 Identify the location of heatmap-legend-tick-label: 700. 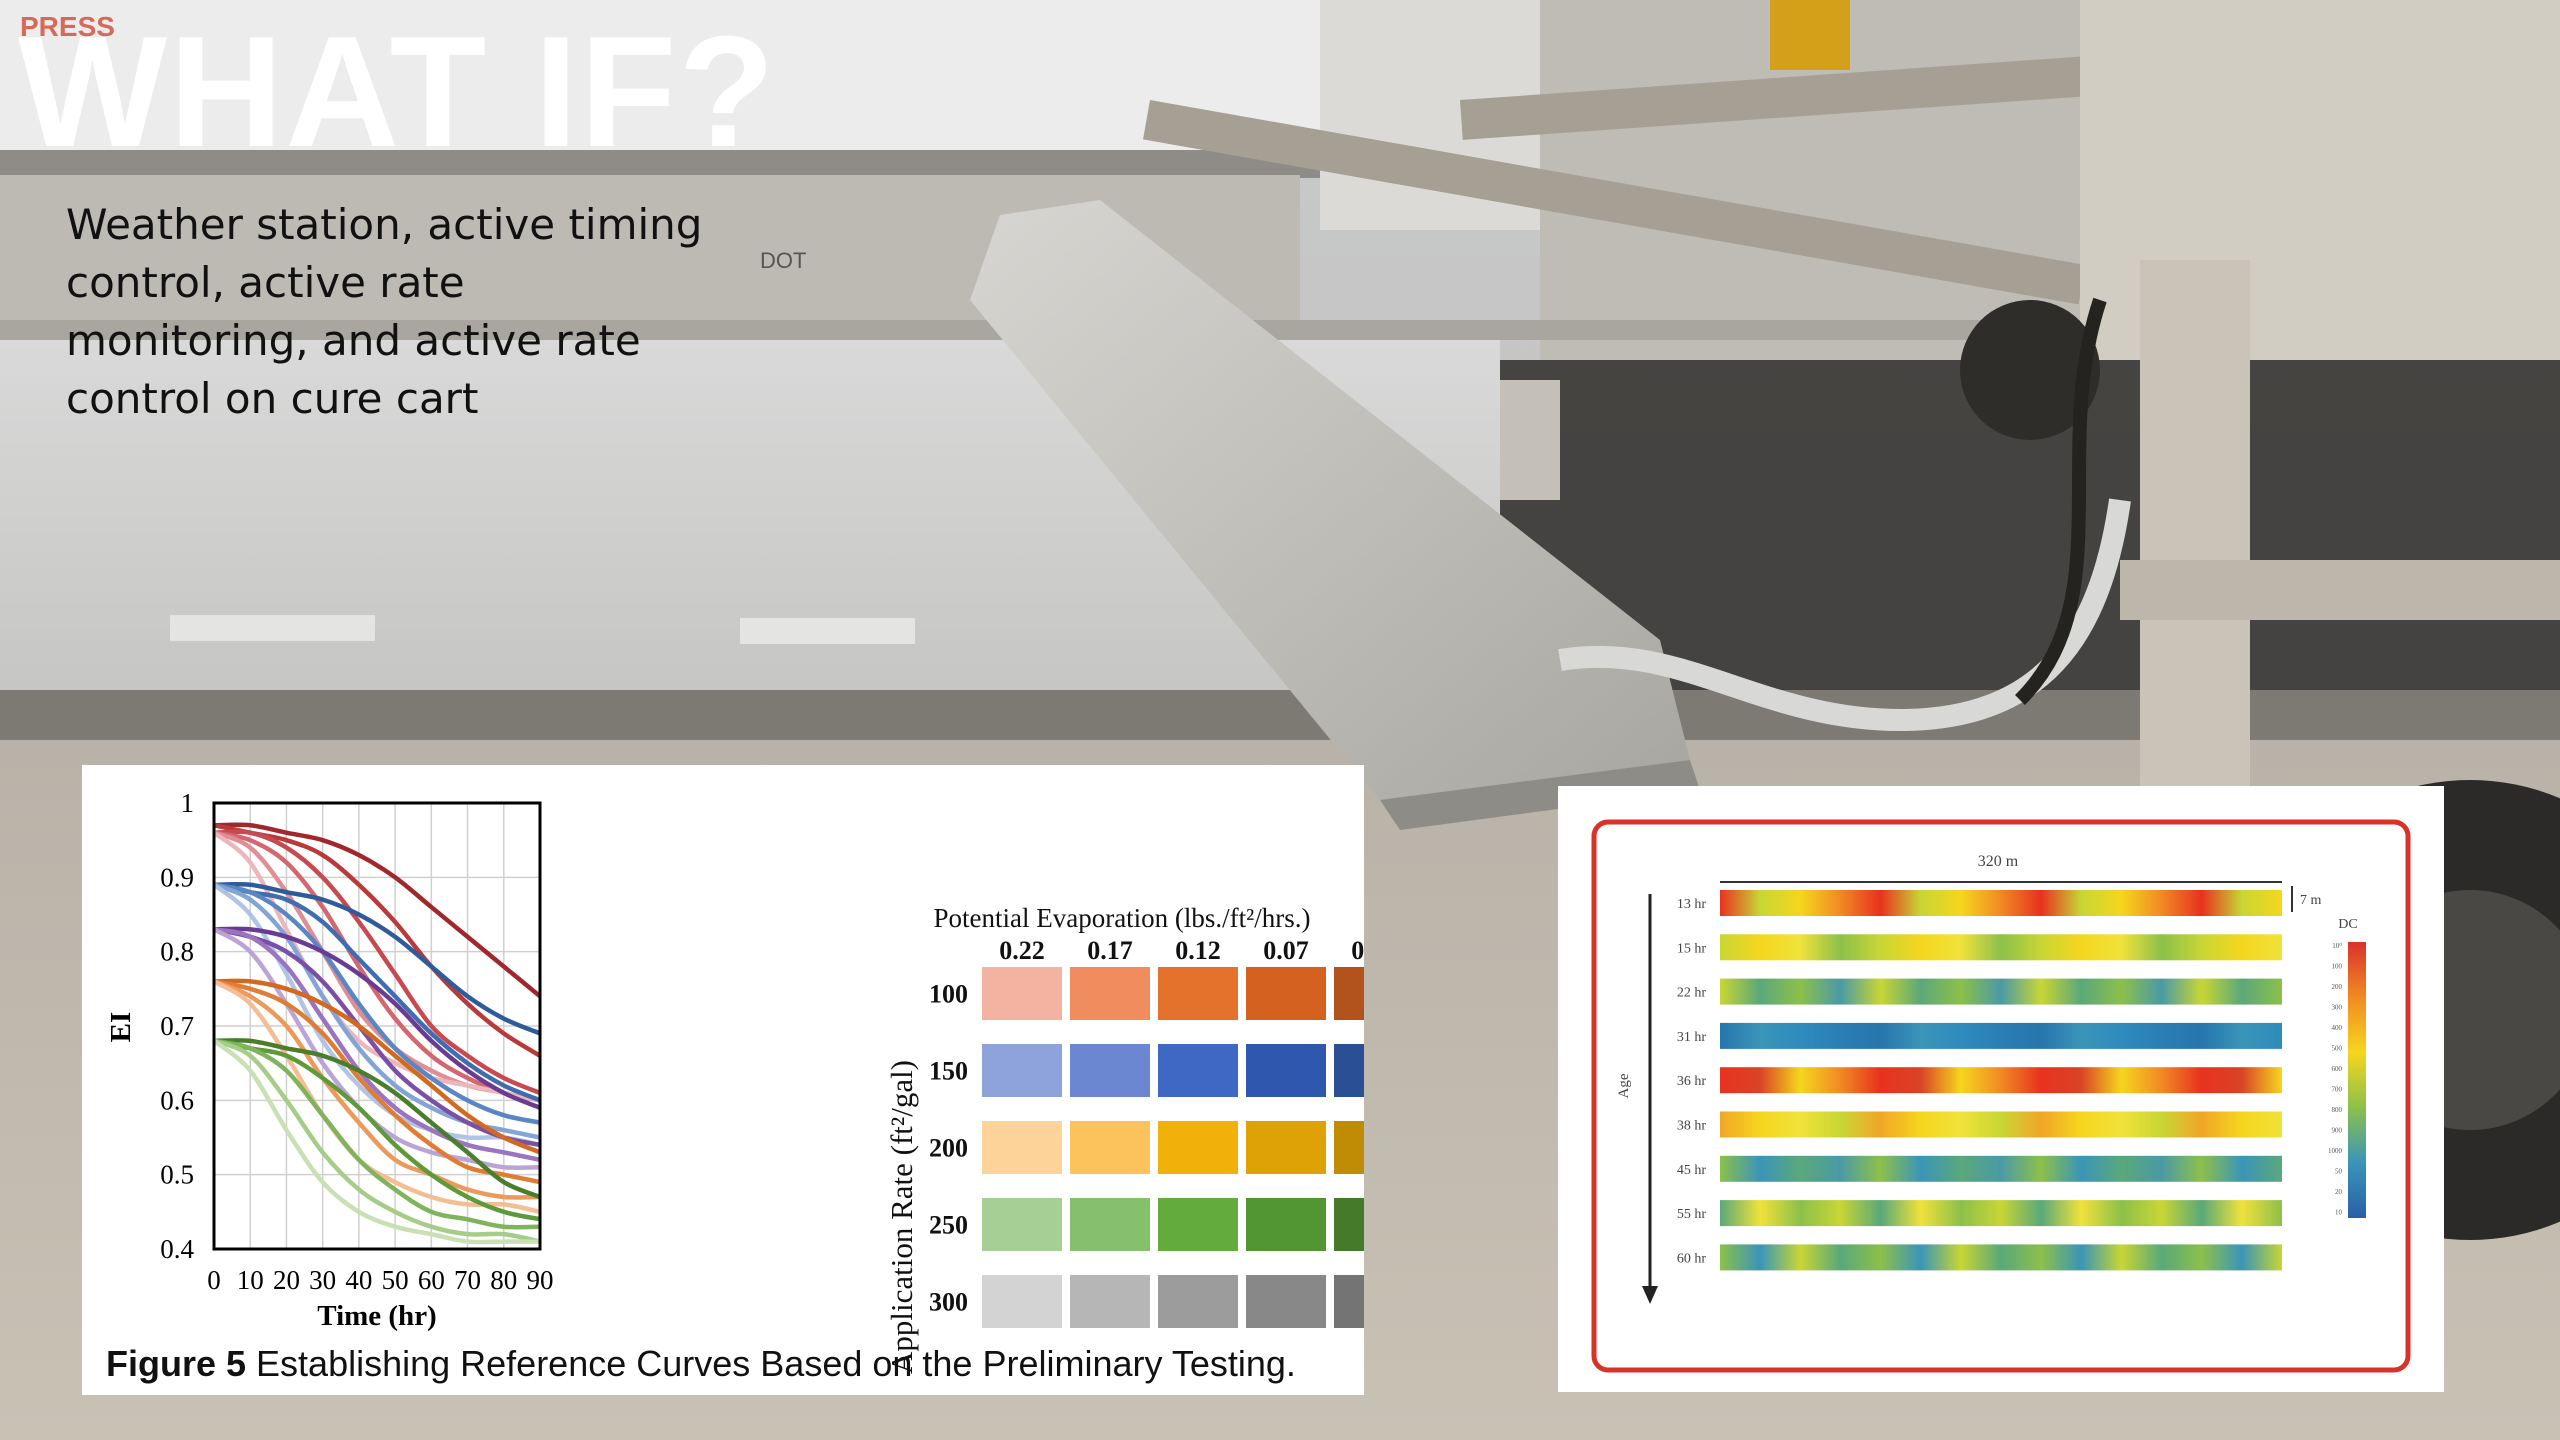
(2337, 1090).